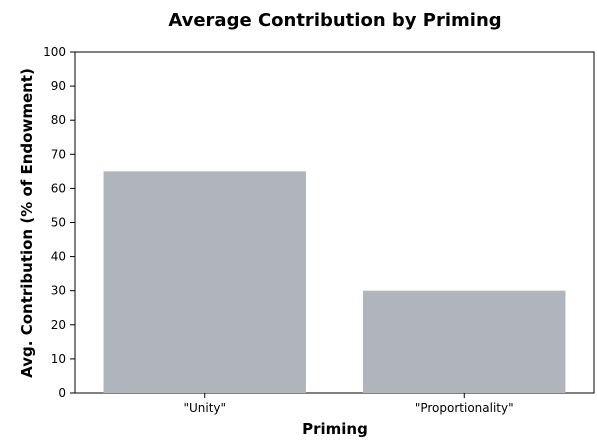 This screenshot has height=443, width=597. Describe the element at coordinates (58, 120) in the screenshot. I see `y-tick-label: 80` at that location.